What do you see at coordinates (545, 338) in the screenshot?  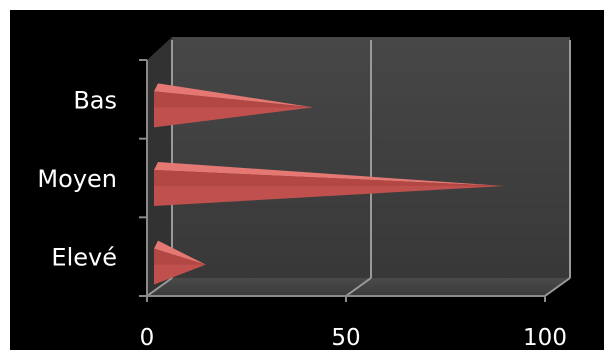 I see `x-tick-label: 100` at bounding box center [545, 338].